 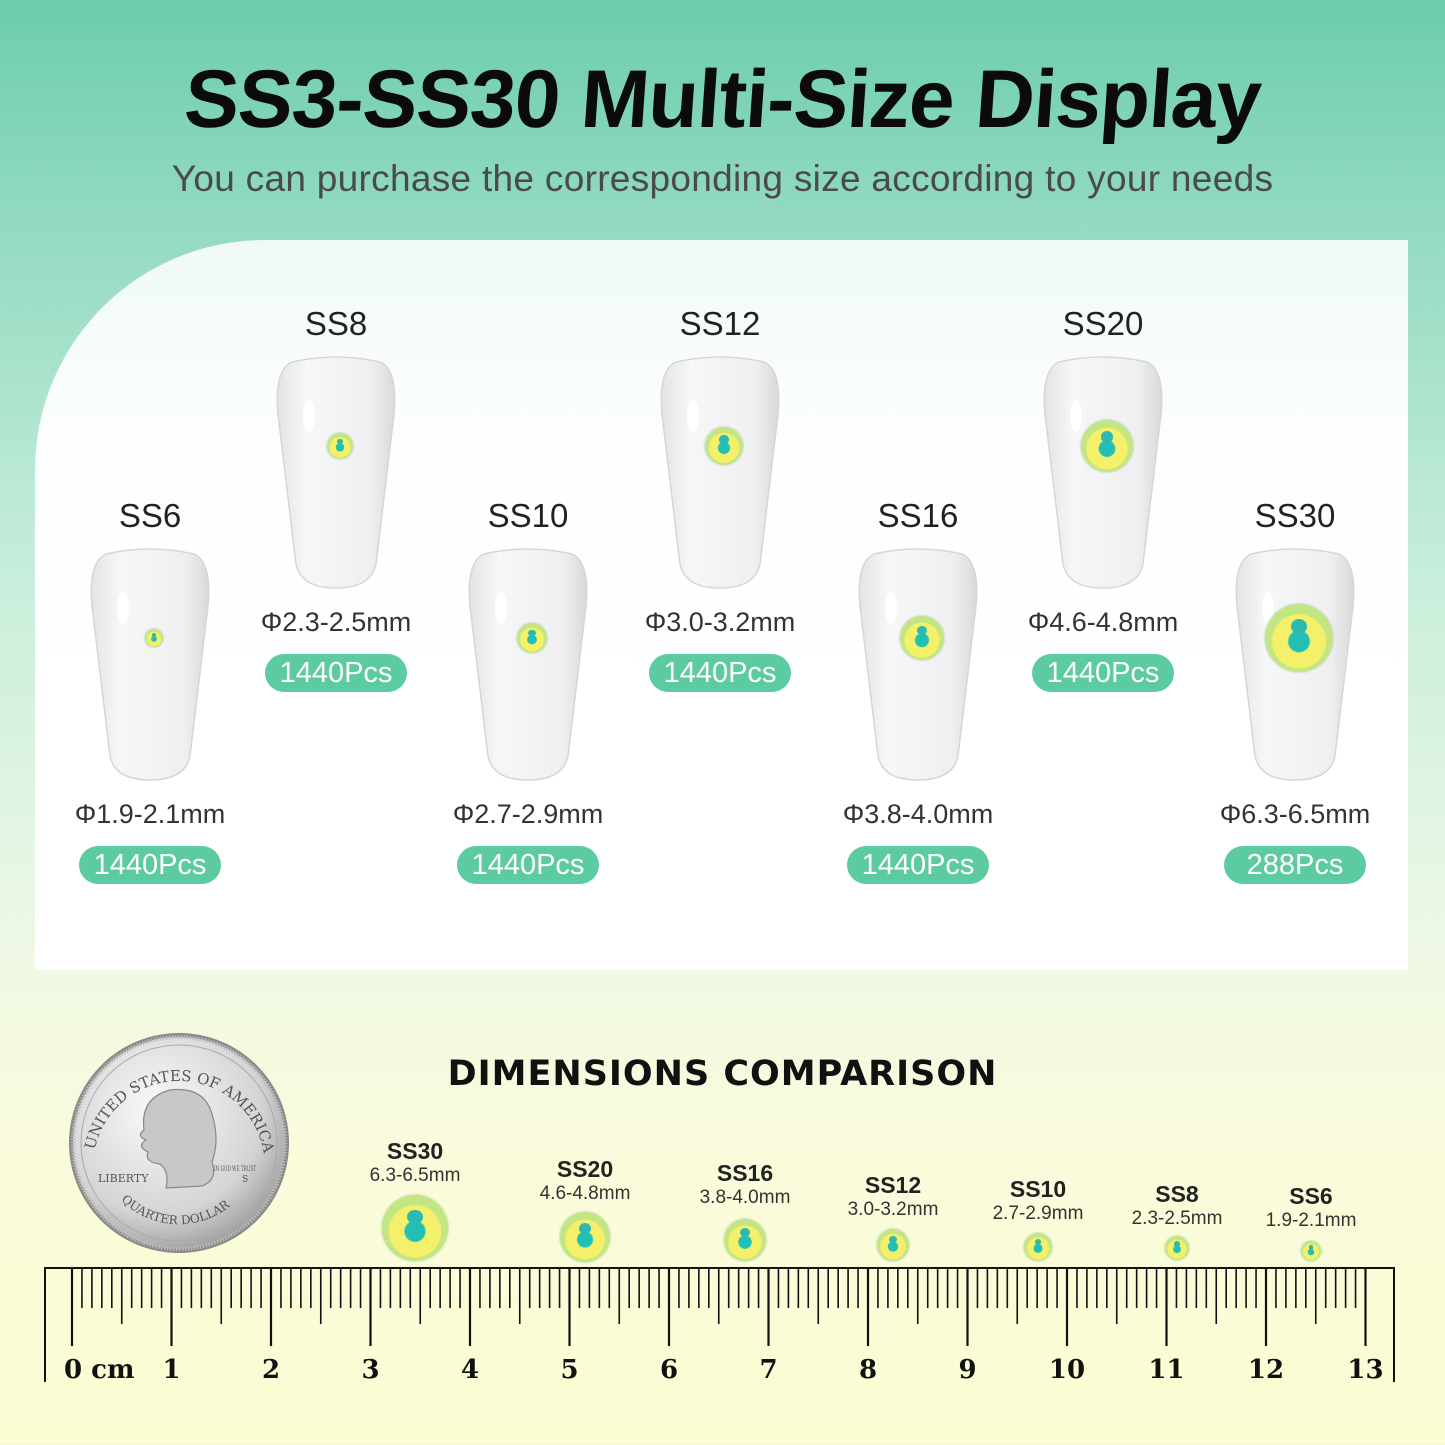 What do you see at coordinates (569, 1370) in the screenshot?
I see `ruler-label: 5` at bounding box center [569, 1370].